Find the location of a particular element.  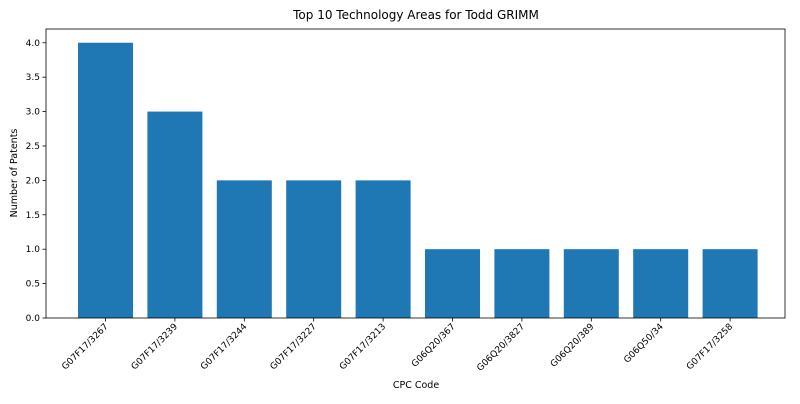

x-tick-label-3: G07F17/3227 is located at coordinates (294, 347).